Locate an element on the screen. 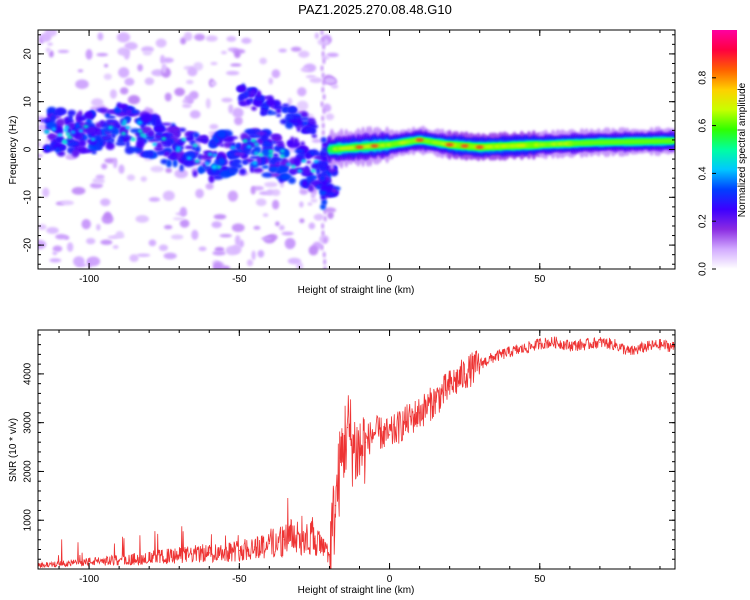 Image resolution: width=750 pixels, height=600 pixels. colorbar-tick-label: 0.8 is located at coordinates (703, 77).